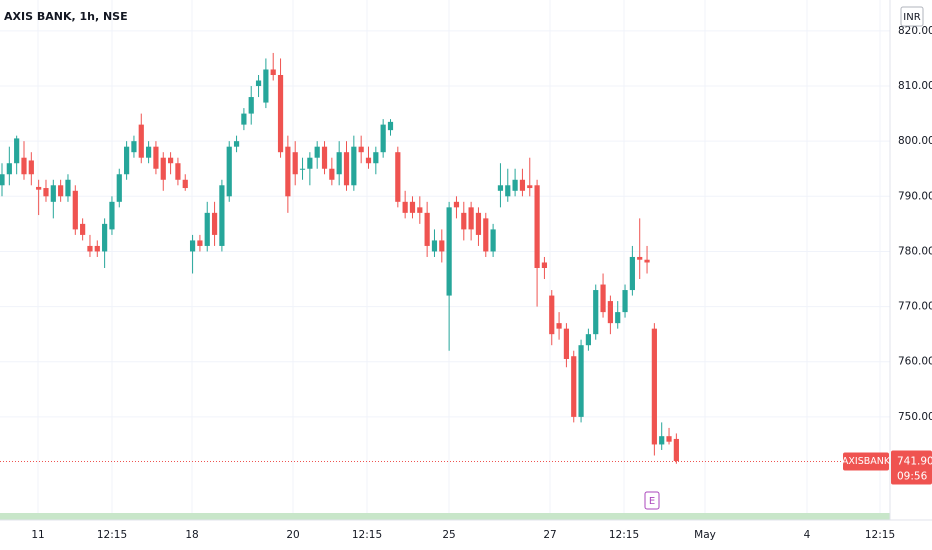  What do you see at coordinates (915, 362) in the screenshot?
I see `y-tick-label: 760.00` at bounding box center [915, 362].